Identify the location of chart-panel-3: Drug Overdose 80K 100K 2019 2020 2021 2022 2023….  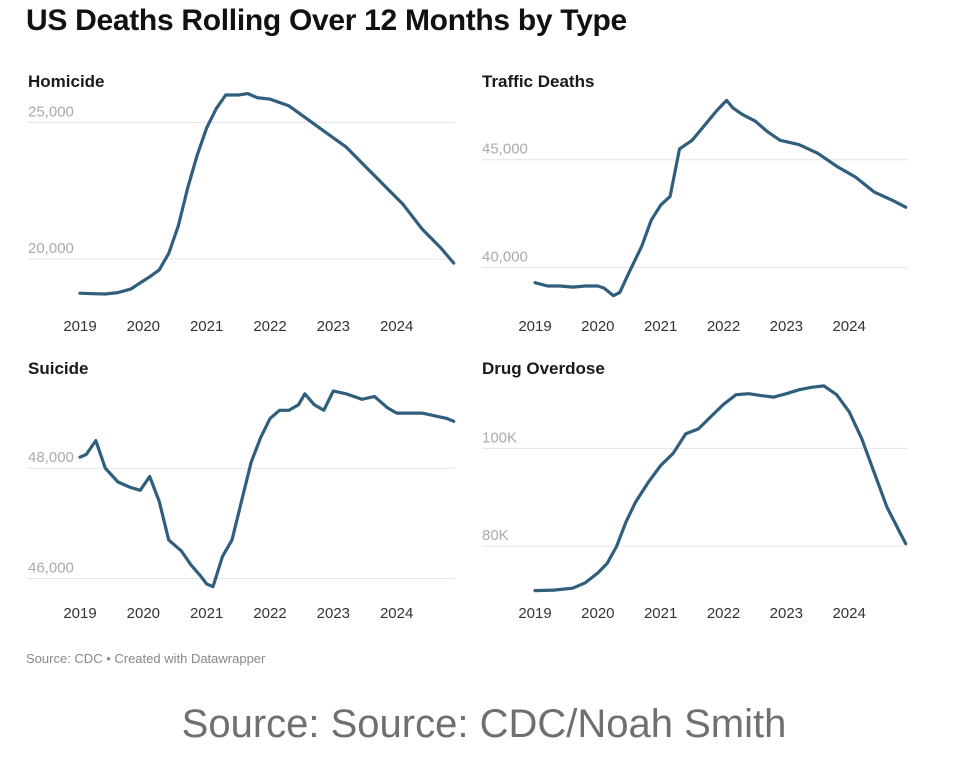
(695, 490).